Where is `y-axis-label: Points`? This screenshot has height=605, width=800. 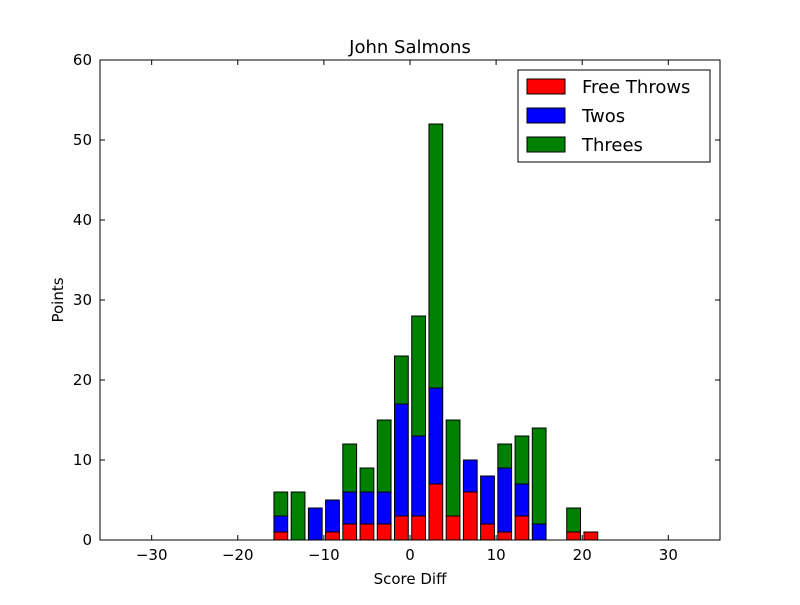
y-axis-label: Points is located at coordinates (58, 299).